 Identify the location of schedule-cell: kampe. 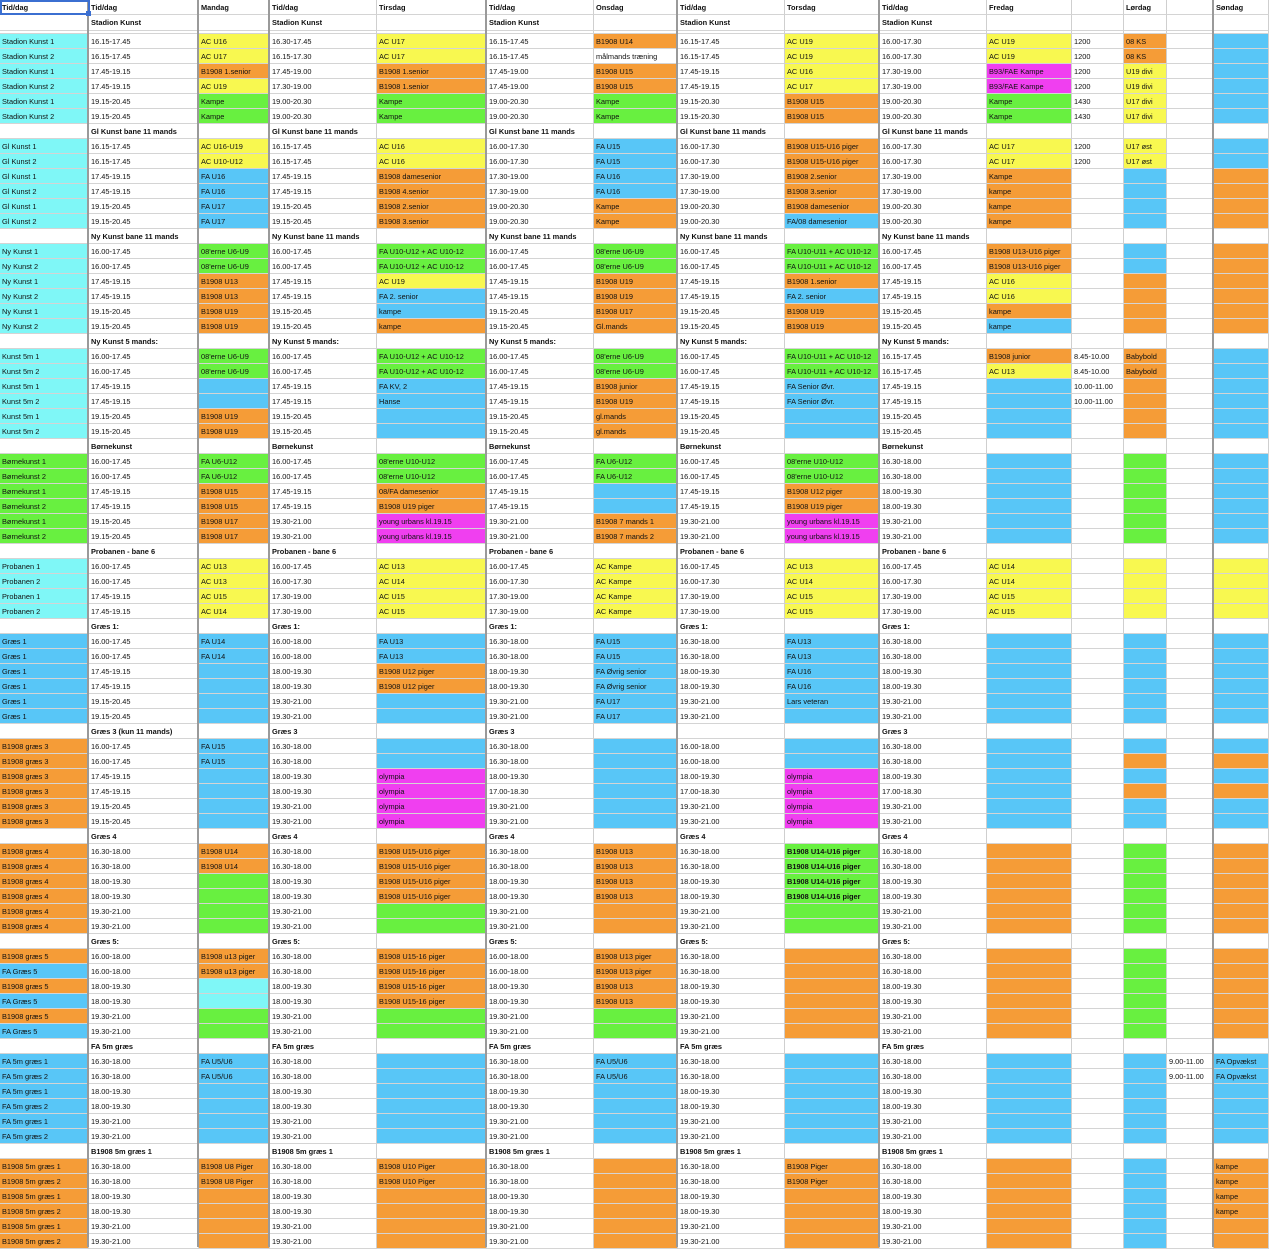
(432, 326).